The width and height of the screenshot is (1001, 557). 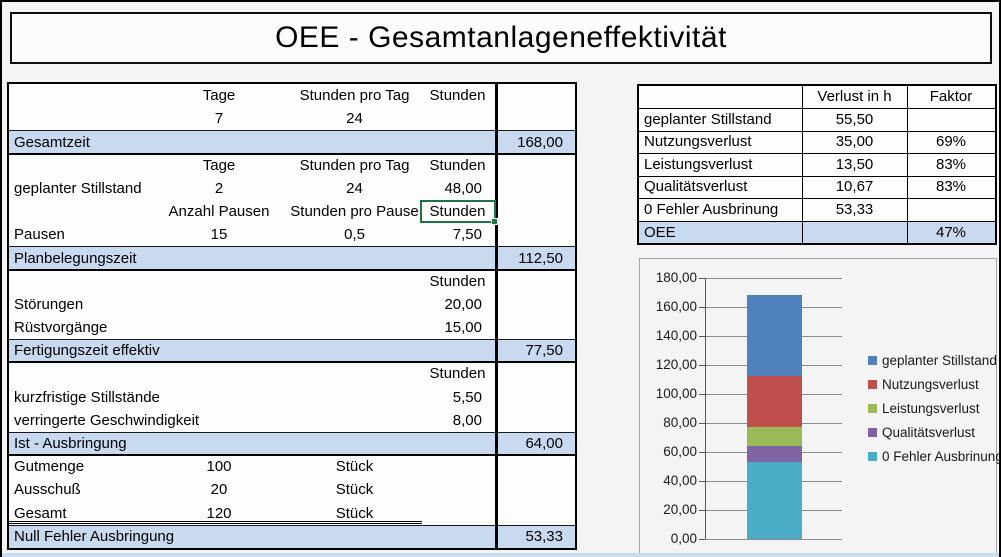 What do you see at coordinates (854, 96) in the screenshot?
I see `header-verlust: Verlust in h` at bounding box center [854, 96].